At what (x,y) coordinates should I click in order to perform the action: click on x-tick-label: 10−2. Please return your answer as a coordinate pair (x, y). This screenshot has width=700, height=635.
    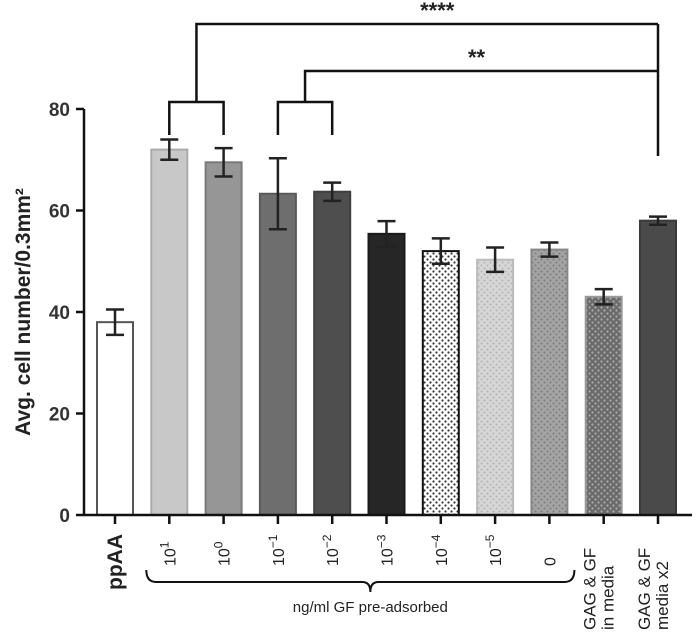
    Looking at the image, I should click on (331, 550).